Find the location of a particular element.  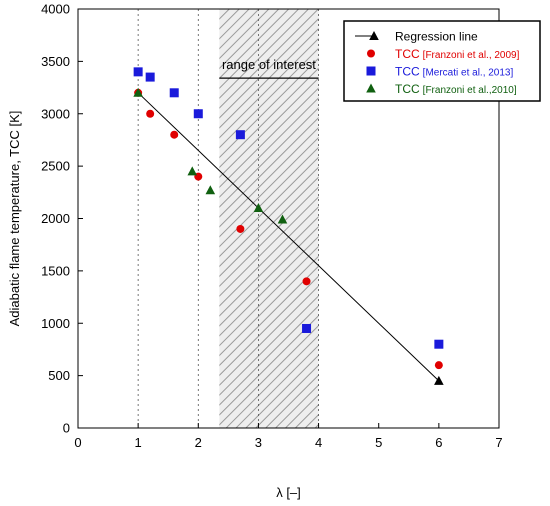

x-tick-label: 3 is located at coordinates (258, 442).